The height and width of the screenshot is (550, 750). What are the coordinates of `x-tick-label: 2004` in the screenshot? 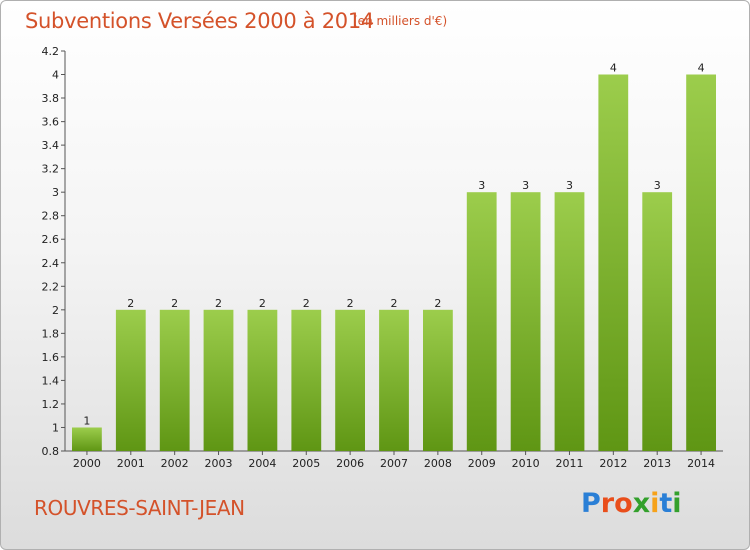 It's located at (262, 463).